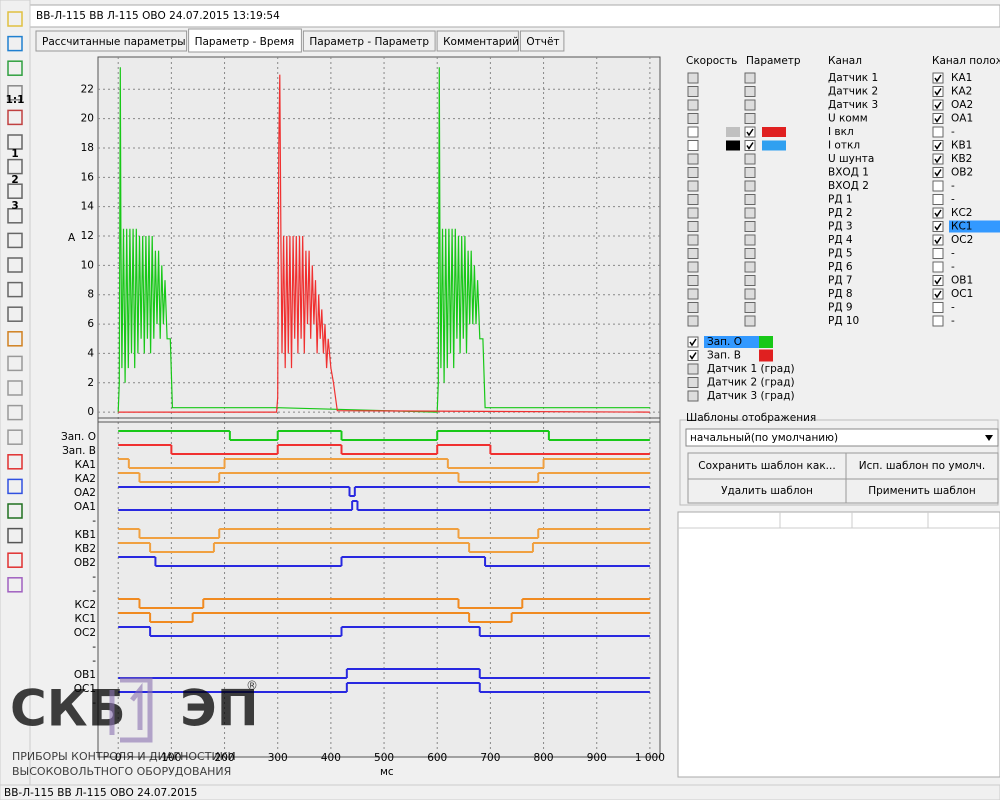 This screenshot has width=1000, height=800. Describe the element at coordinates (481, 42) in the screenshot. I see `tab-label: Комментарий` at that location.